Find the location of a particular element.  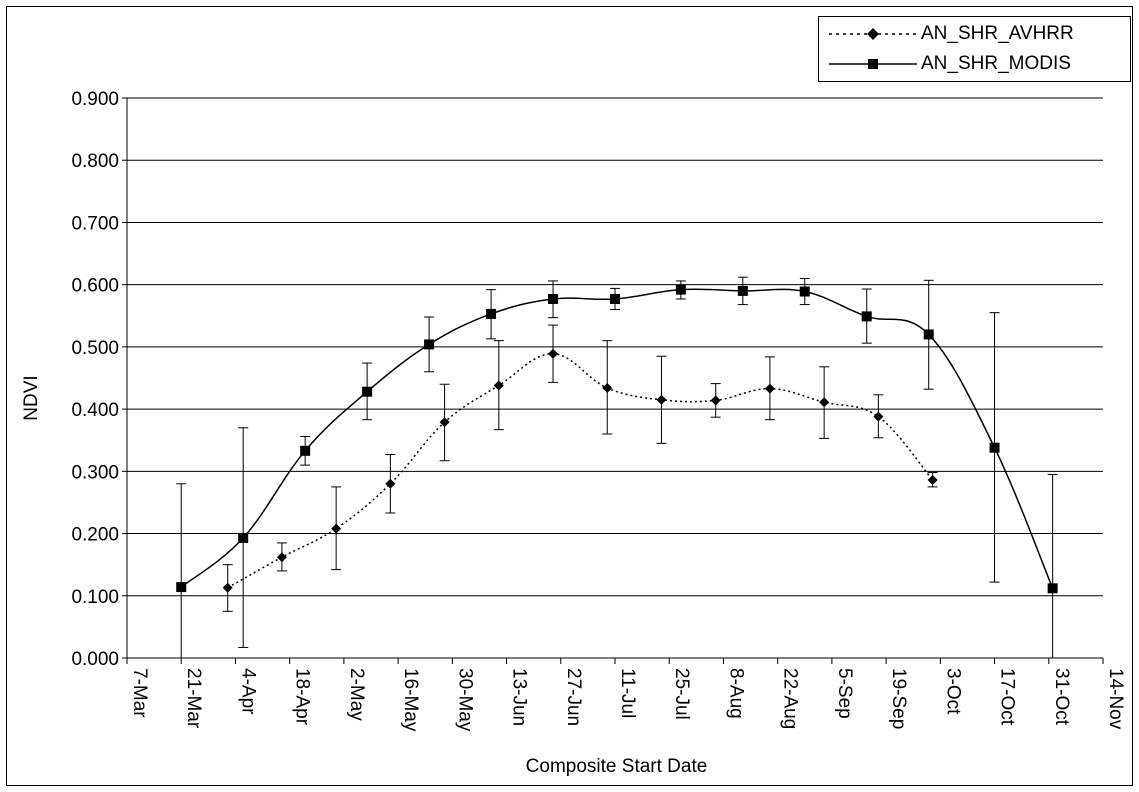

x-tick-label: 21-Mar is located at coordinates (193, 698).